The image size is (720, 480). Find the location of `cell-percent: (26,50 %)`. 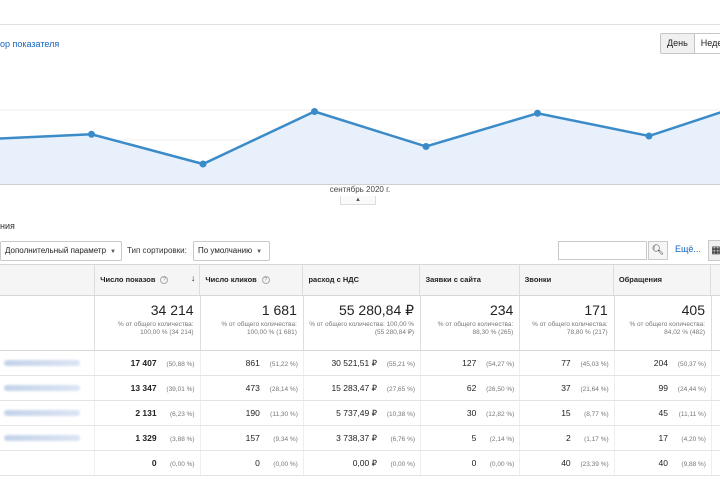

cell-percent: (26,50 %) is located at coordinates (500, 389).